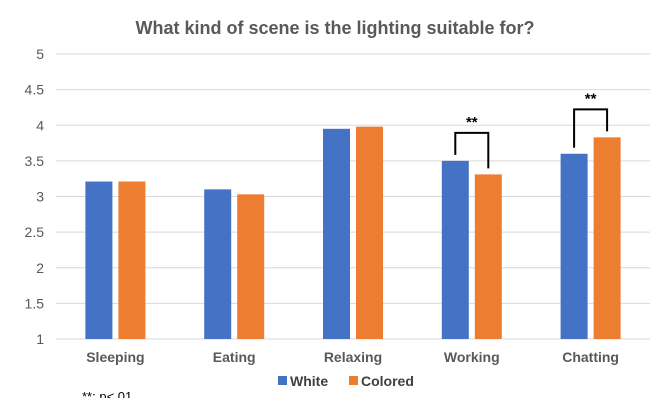 This screenshot has height=398, width=658. Describe the element at coordinates (218, 264) in the screenshot. I see `bar-white-eating` at that location.